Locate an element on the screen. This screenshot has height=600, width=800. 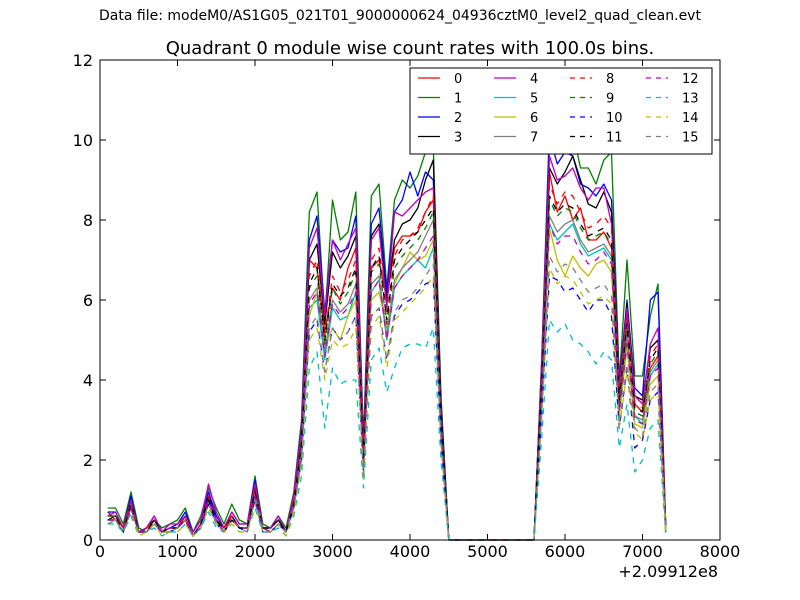
x-offset-label: +2.09912e8 is located at coordinates (668, 571).